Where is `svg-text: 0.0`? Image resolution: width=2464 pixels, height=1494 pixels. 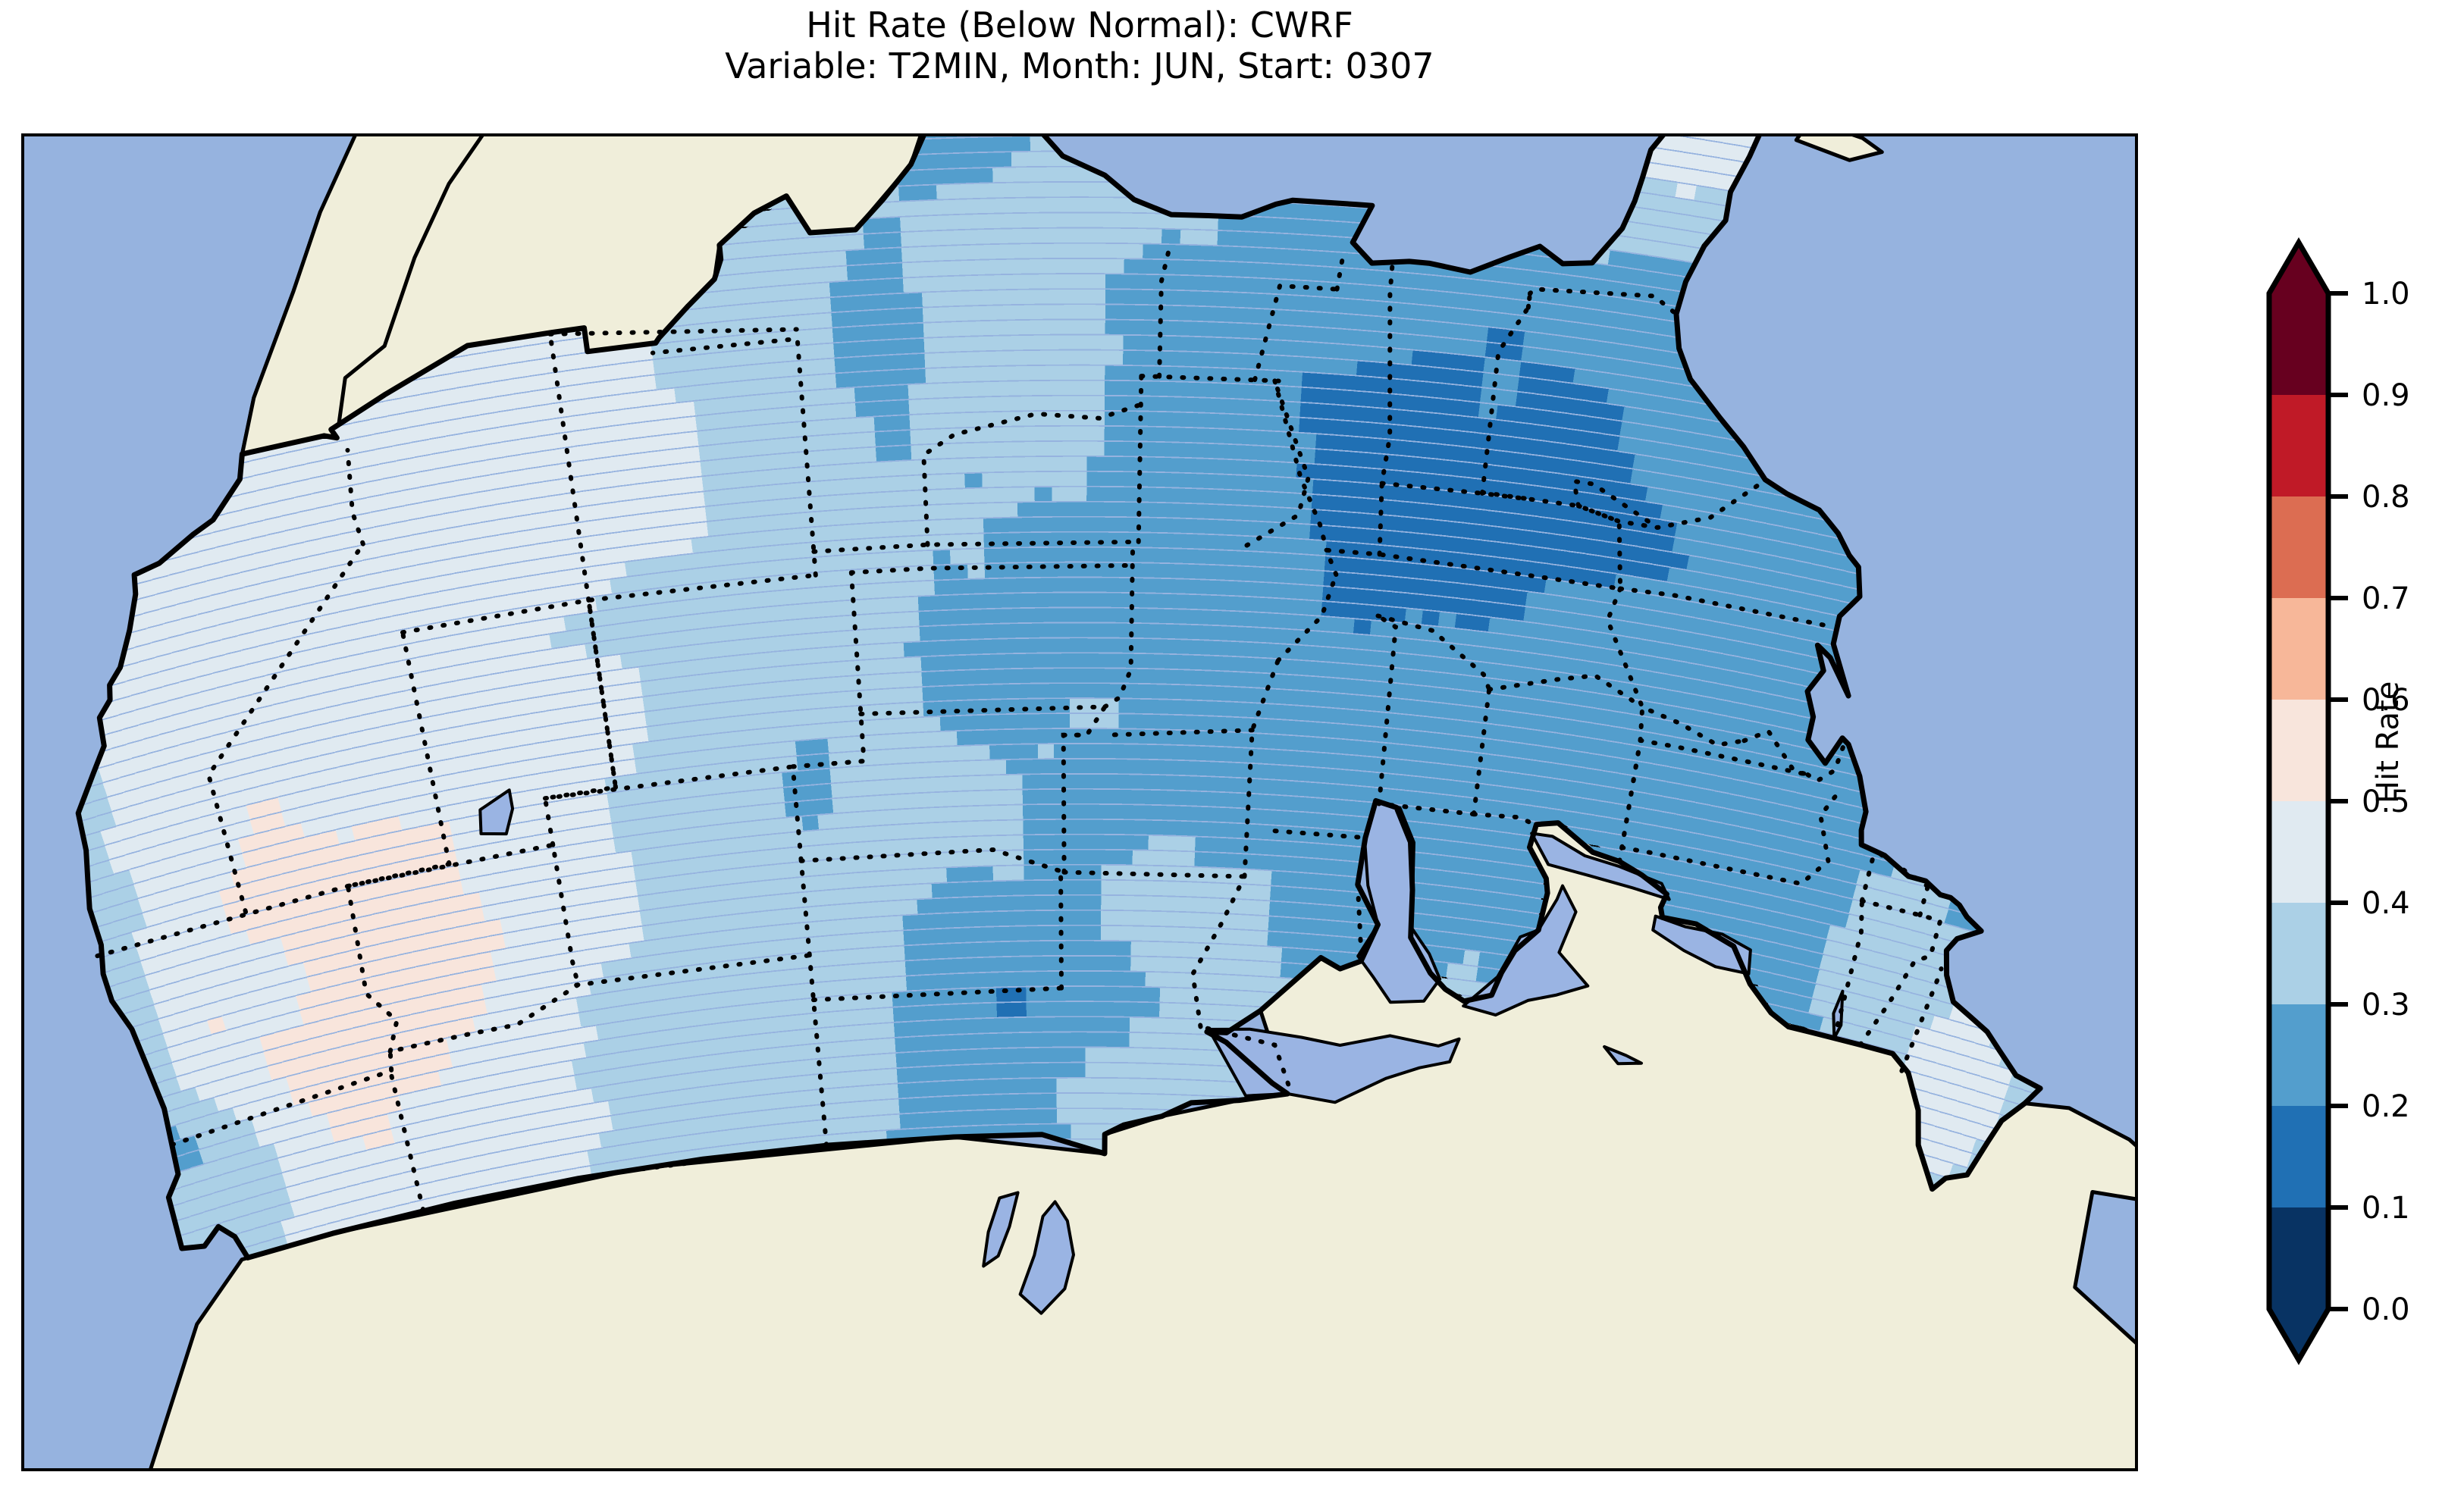 svg-text: 0.0 is located at coordinates (2386, 1309).